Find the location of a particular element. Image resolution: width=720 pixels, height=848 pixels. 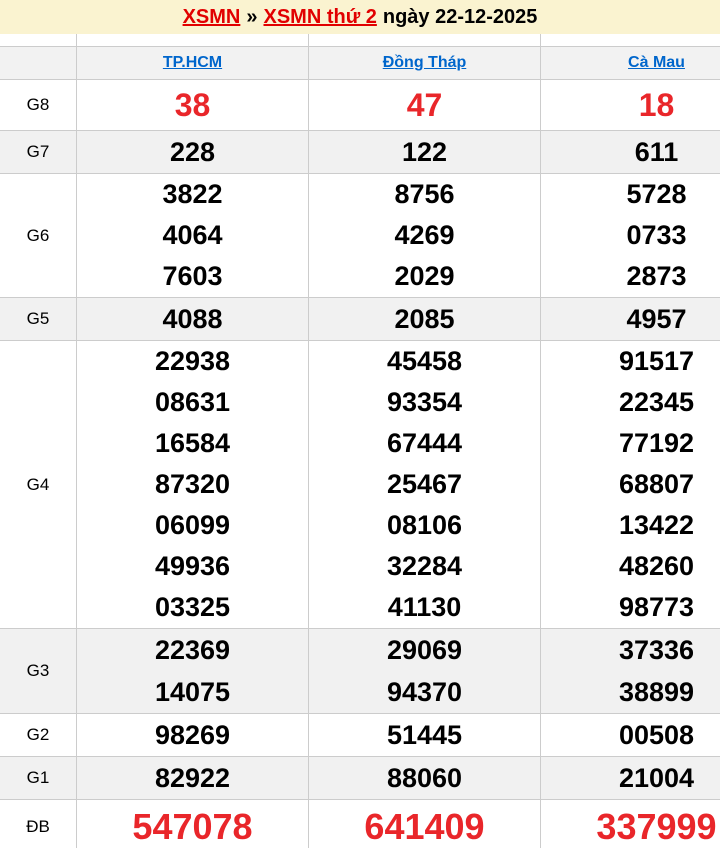

prize-number: 3822 is located at coordinates (192, 194).